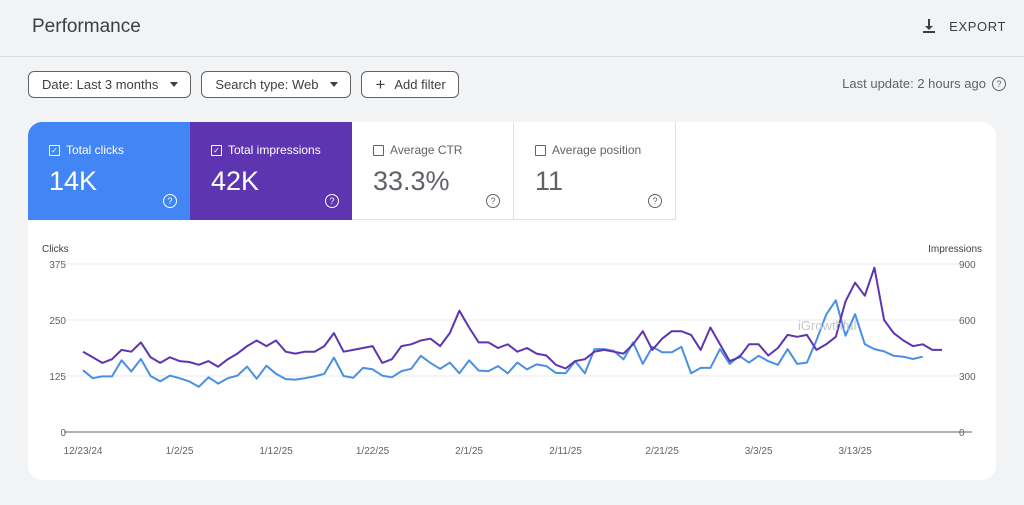 This screenshot has height=505, width=1024. Describe the element at coordinates (565, 451) in the screenshot. I see `x-tick-label: 2/11/25` at that location.